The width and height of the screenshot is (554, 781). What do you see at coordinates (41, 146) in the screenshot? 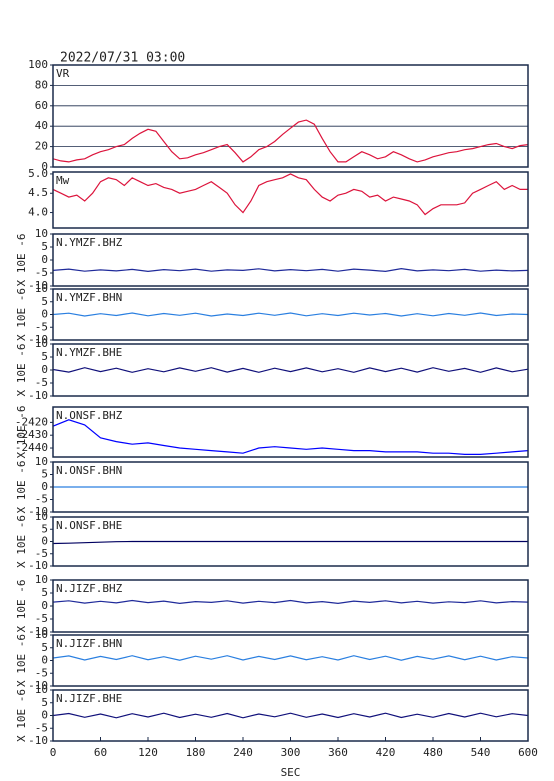
I see `y-tick-label: 20` at bounding box center [41, 146].